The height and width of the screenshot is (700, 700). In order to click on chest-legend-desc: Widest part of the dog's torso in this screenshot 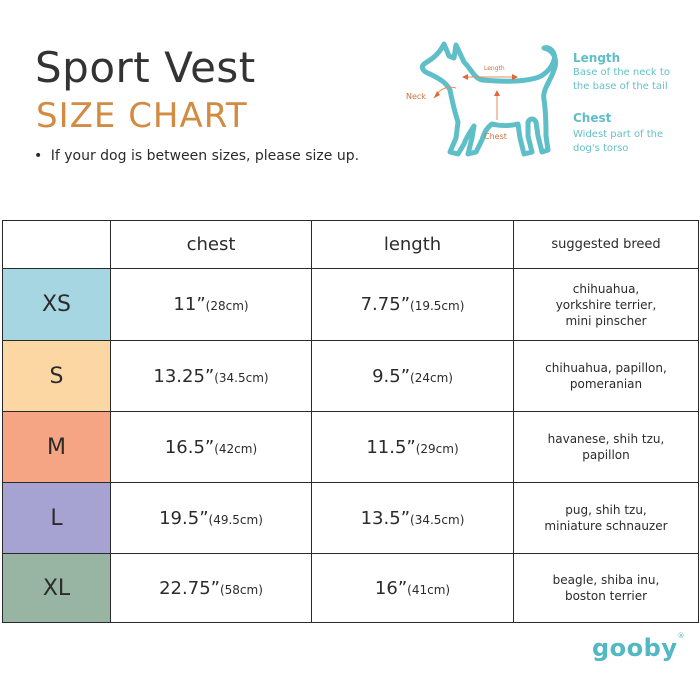, I will do `click(618, 141)`.